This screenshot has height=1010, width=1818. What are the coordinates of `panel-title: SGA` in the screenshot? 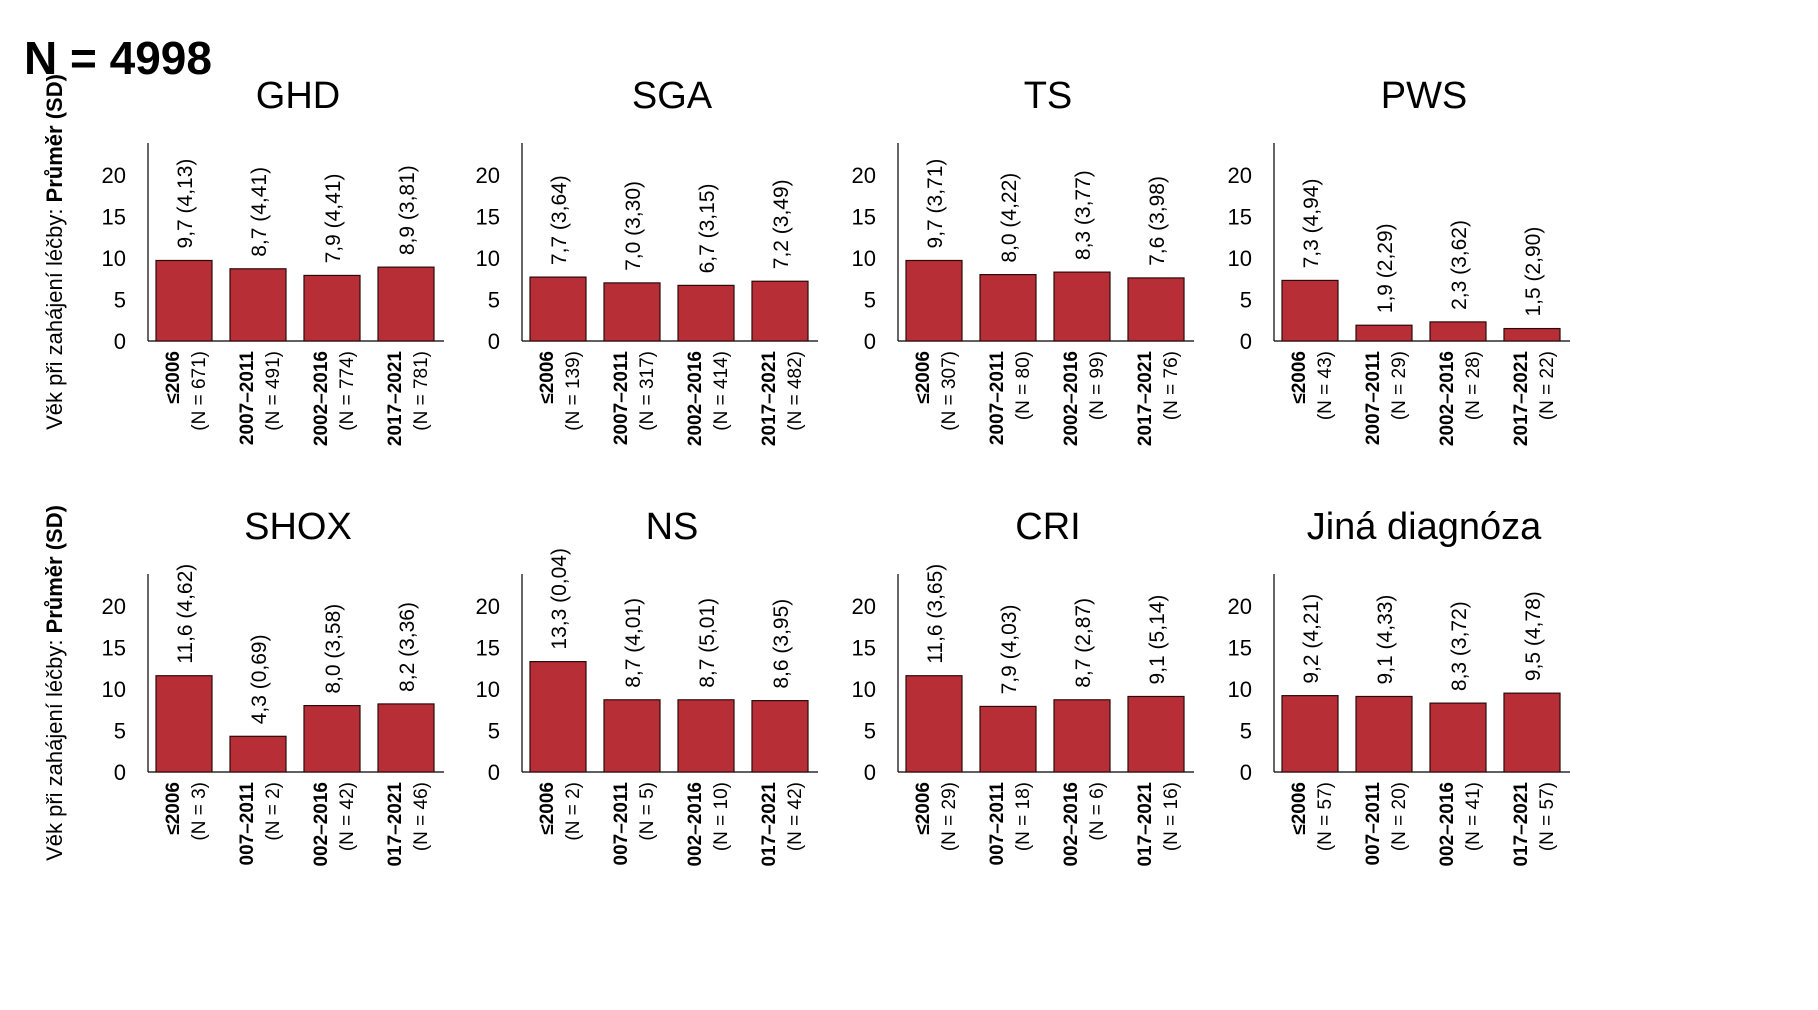 It's located at (672, 96).